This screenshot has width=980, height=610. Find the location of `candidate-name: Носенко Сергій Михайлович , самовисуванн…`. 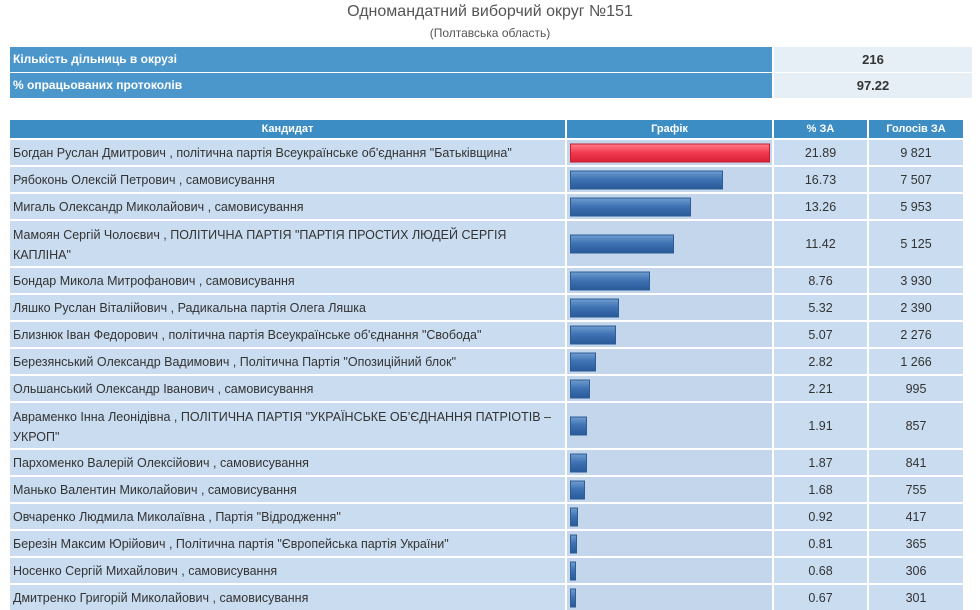

candidate-name: Носенко Сергій Михайлович , самовисуванн… is located at coordinates (287, 570).